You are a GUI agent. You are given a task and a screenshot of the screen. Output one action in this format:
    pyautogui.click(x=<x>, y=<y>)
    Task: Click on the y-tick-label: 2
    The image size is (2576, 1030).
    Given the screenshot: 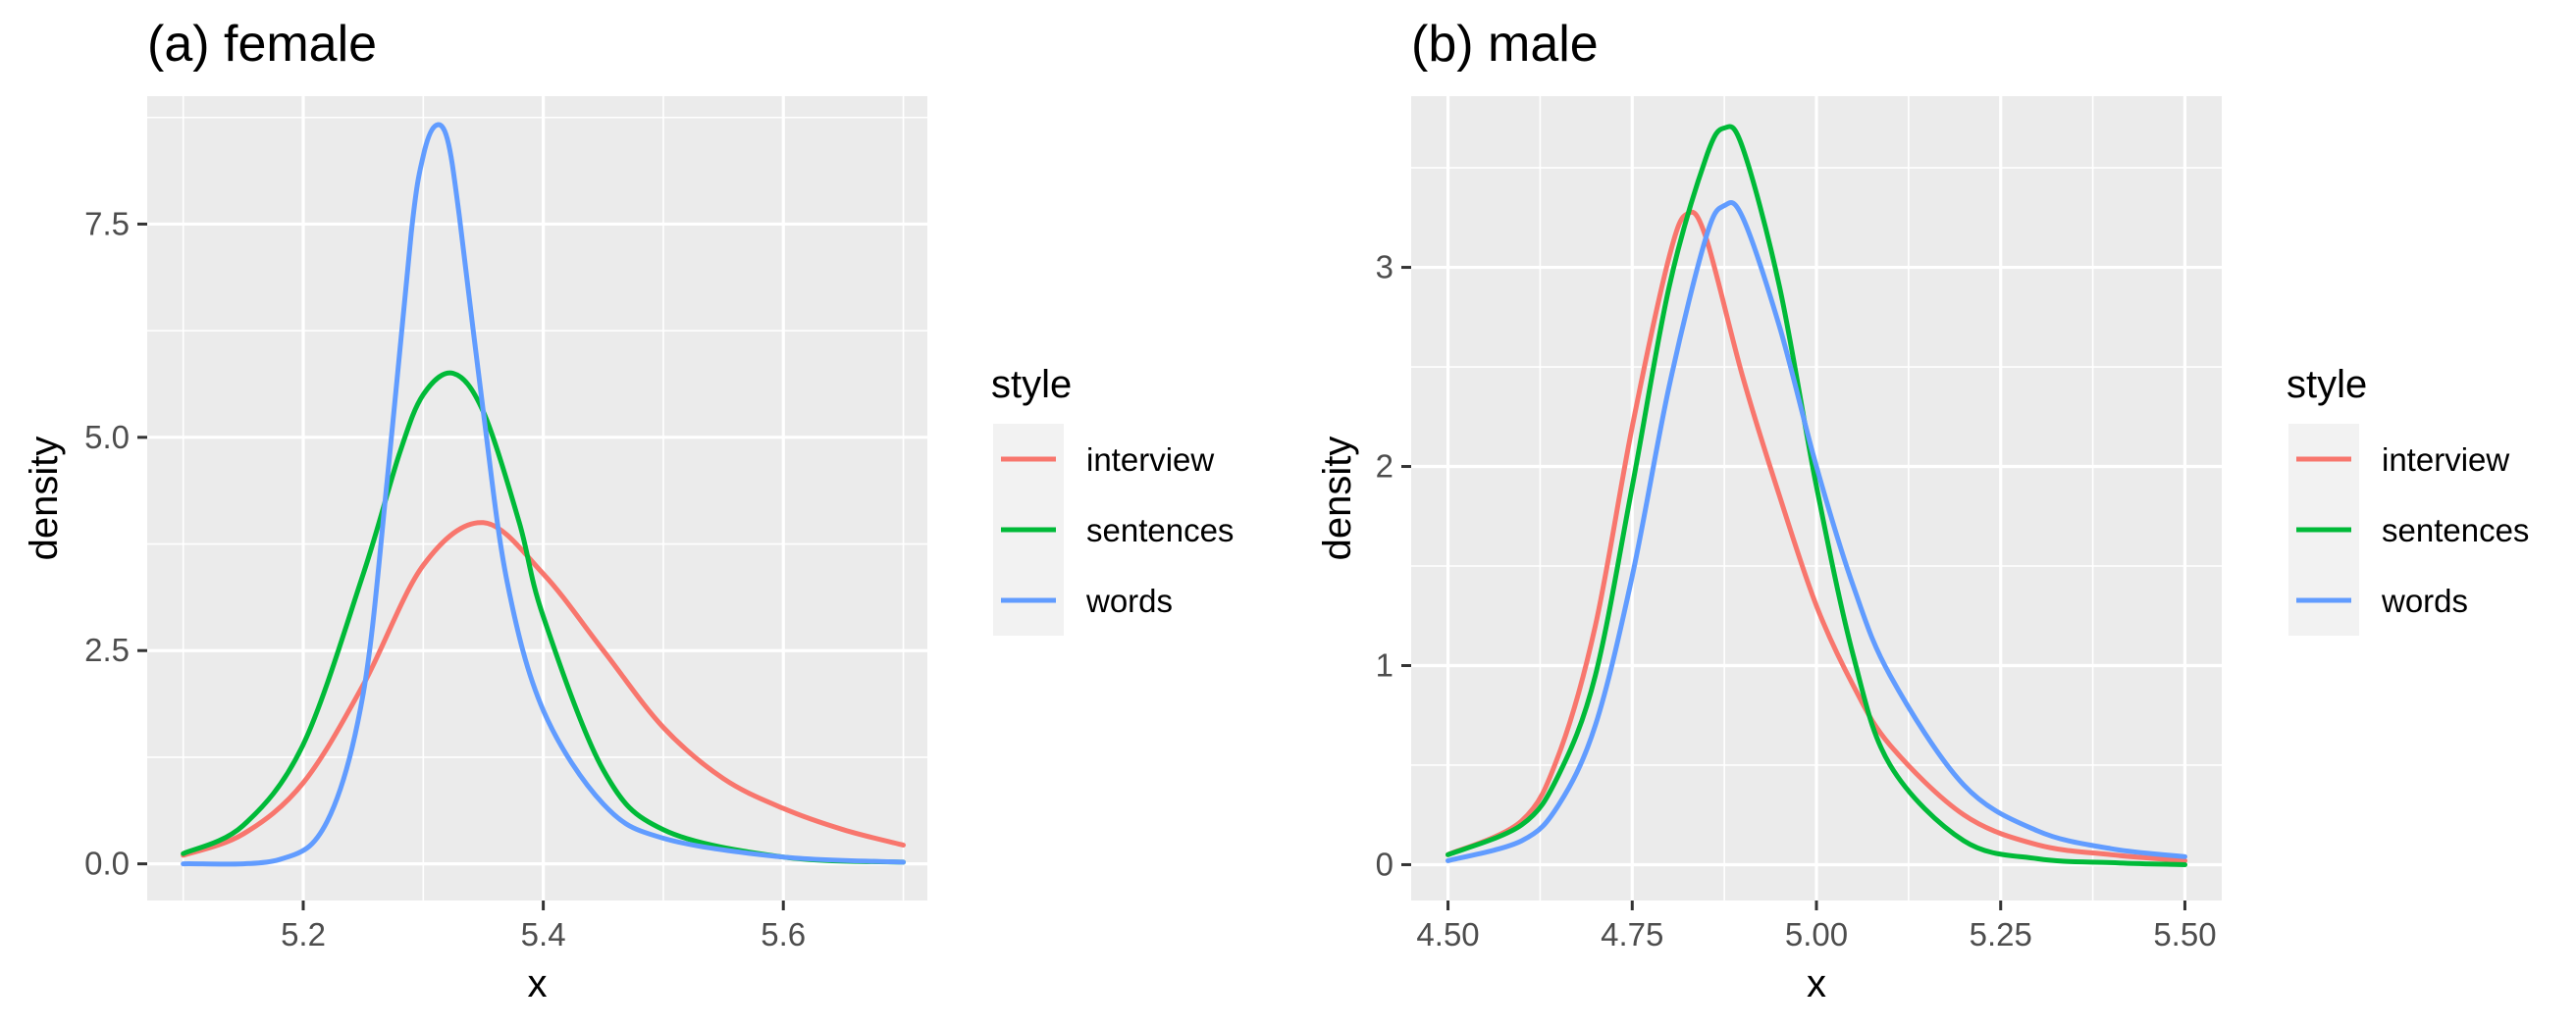 What is the action you would take?
    pyautogui.click(x=1384, y=466)
    